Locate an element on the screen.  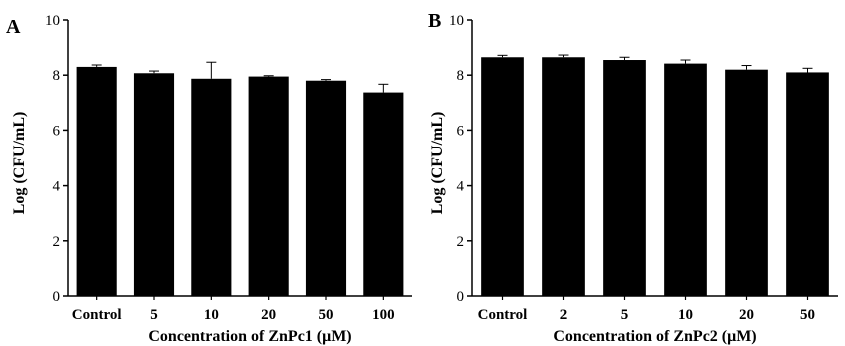
x-axis-title: Concentration of ZnPc1 (μM) is located at coordinates (249, 336).